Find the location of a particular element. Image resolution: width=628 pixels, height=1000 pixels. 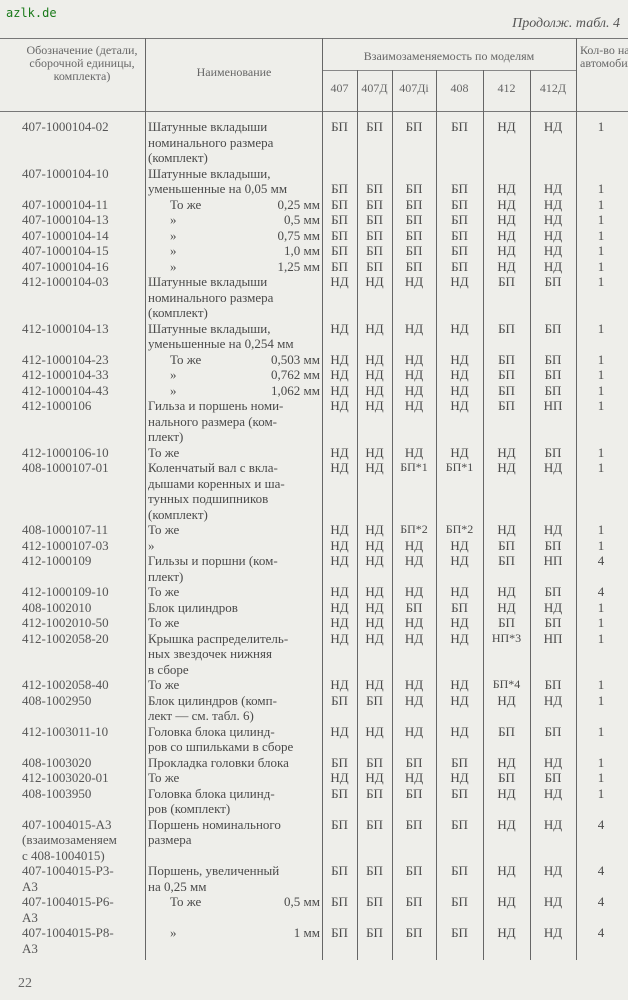

table-row: 407-1004015-Р8- А3 » 1 мм БП БП БП БП НД НД 4 is located at coordinates (314, 940).